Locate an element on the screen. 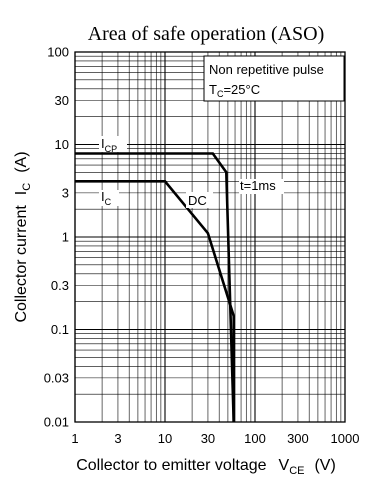 The width and height of the screenshot is (375, 479). y-axis-label: Collector current IC (A) is located at coordinates (23, 236).